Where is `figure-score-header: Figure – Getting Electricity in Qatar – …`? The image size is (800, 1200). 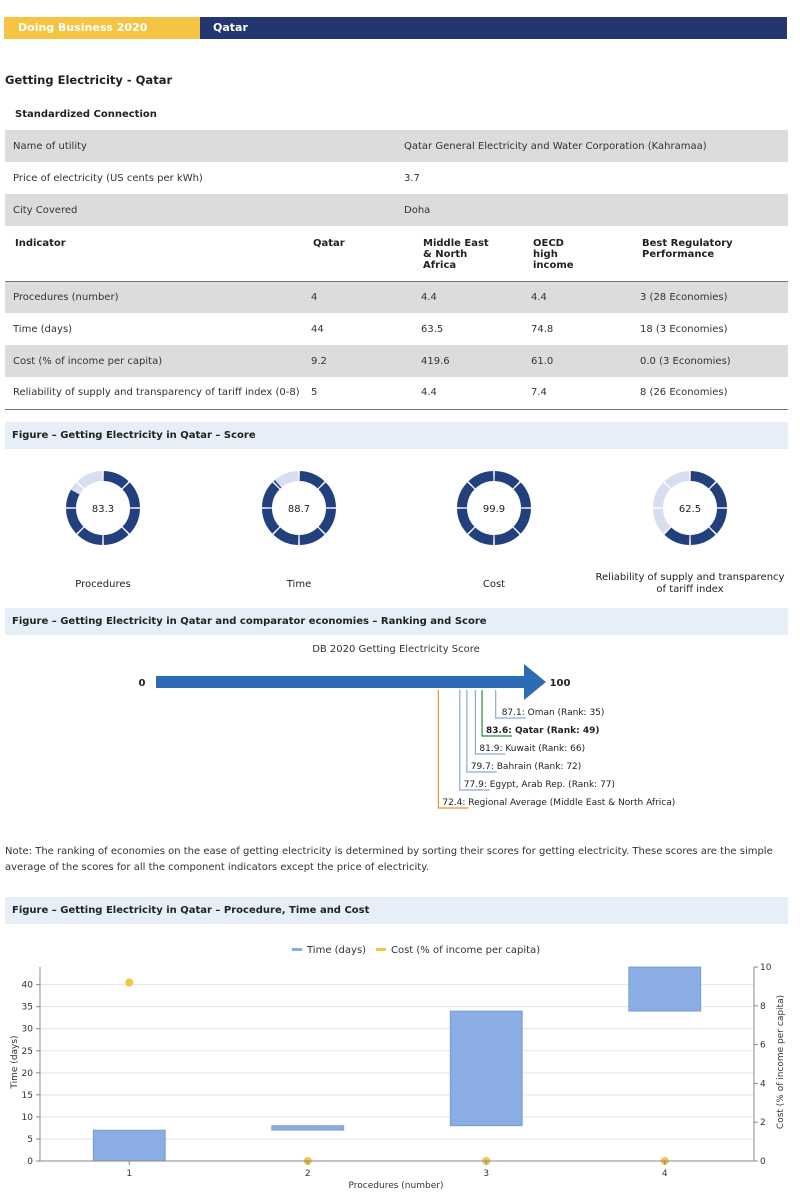
figure-score-header: Figure – Getting Electricity in Qatar – … is located at coordinates (396, 435).